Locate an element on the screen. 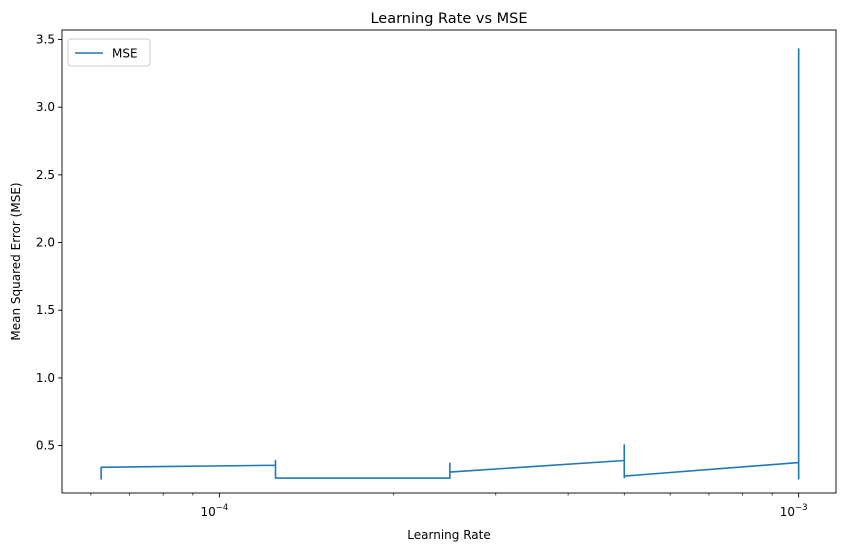  y-axis: 0.5 1.0 1.5 2.0 2.5 3.0 3.5 is located at coordinates (49, 242).